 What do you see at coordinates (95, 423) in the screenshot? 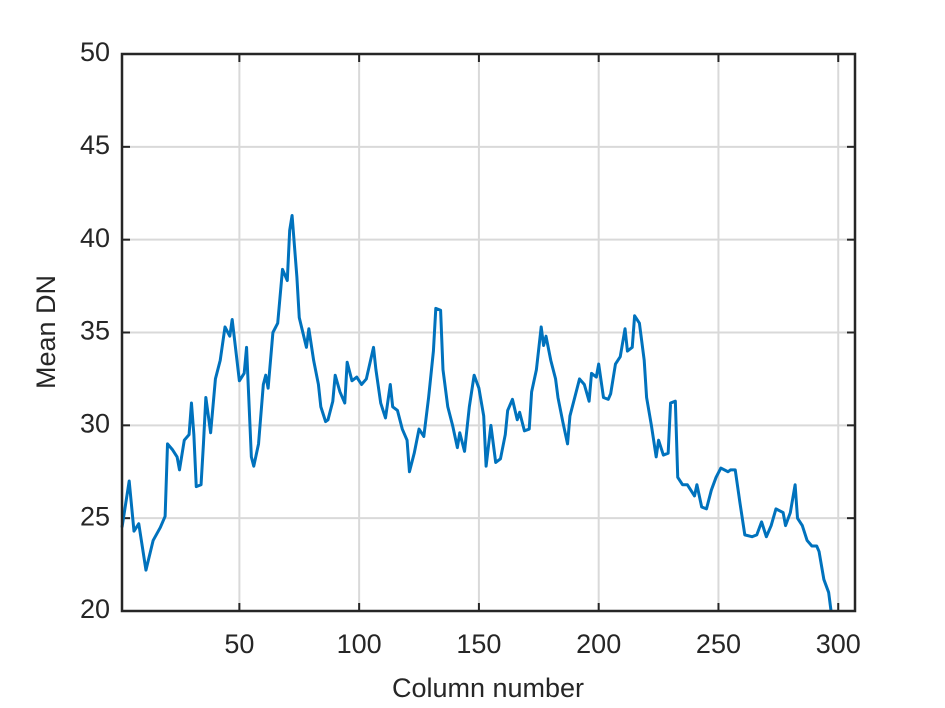
I see `y-tick-label: 30` at bounding box center [95, 423].